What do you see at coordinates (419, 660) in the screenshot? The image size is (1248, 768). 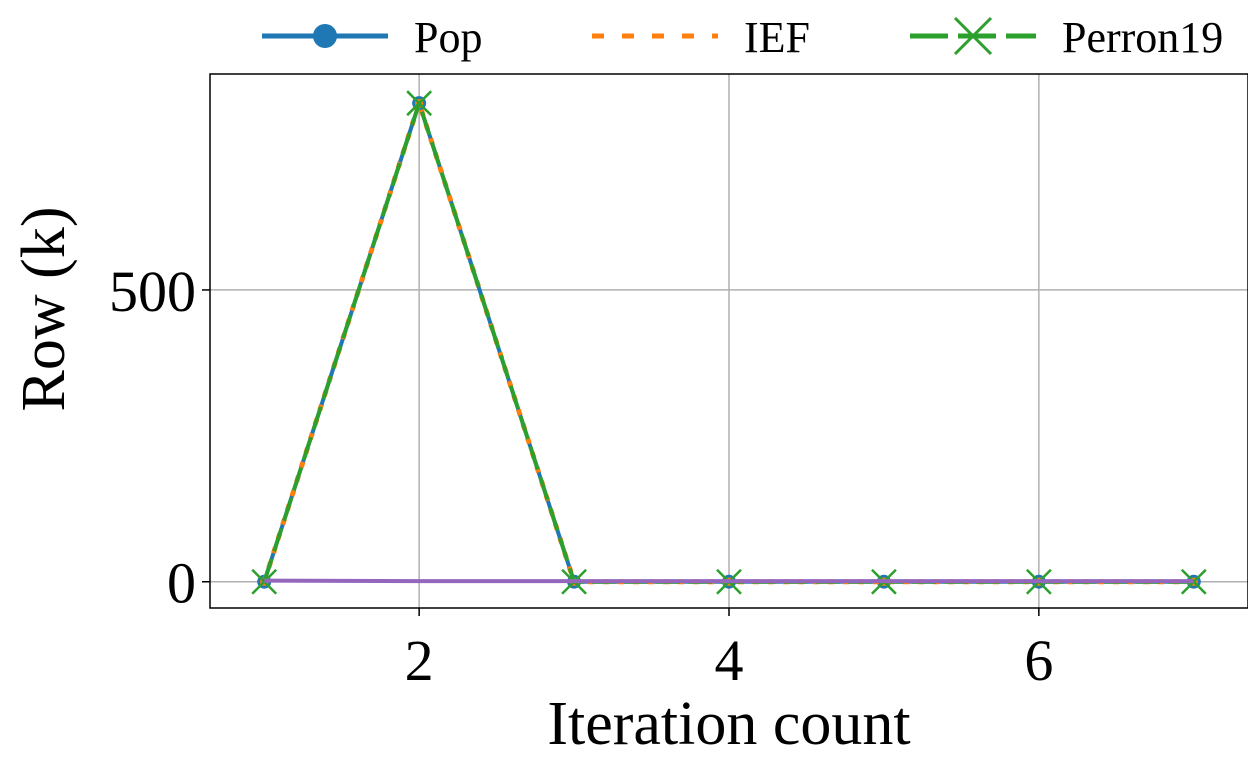 I see `x-tick-label: 2` at bounding box center [419, 660].